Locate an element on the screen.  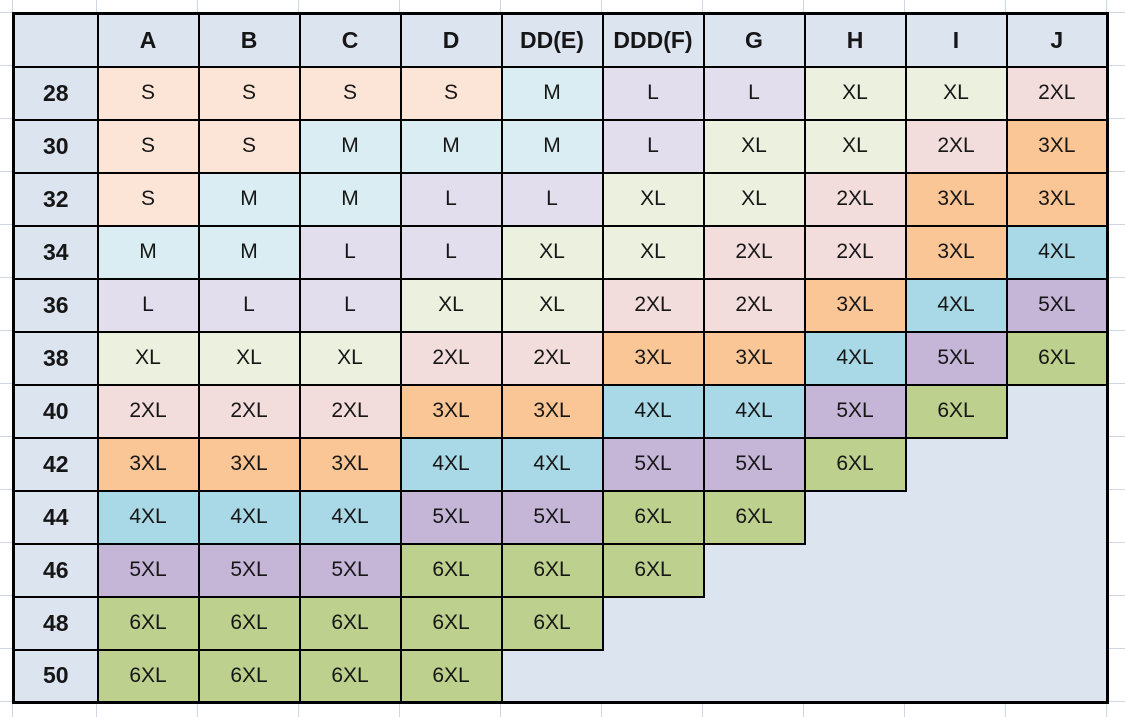
column-header-cup-h: H is located at coordinates (855, 40).